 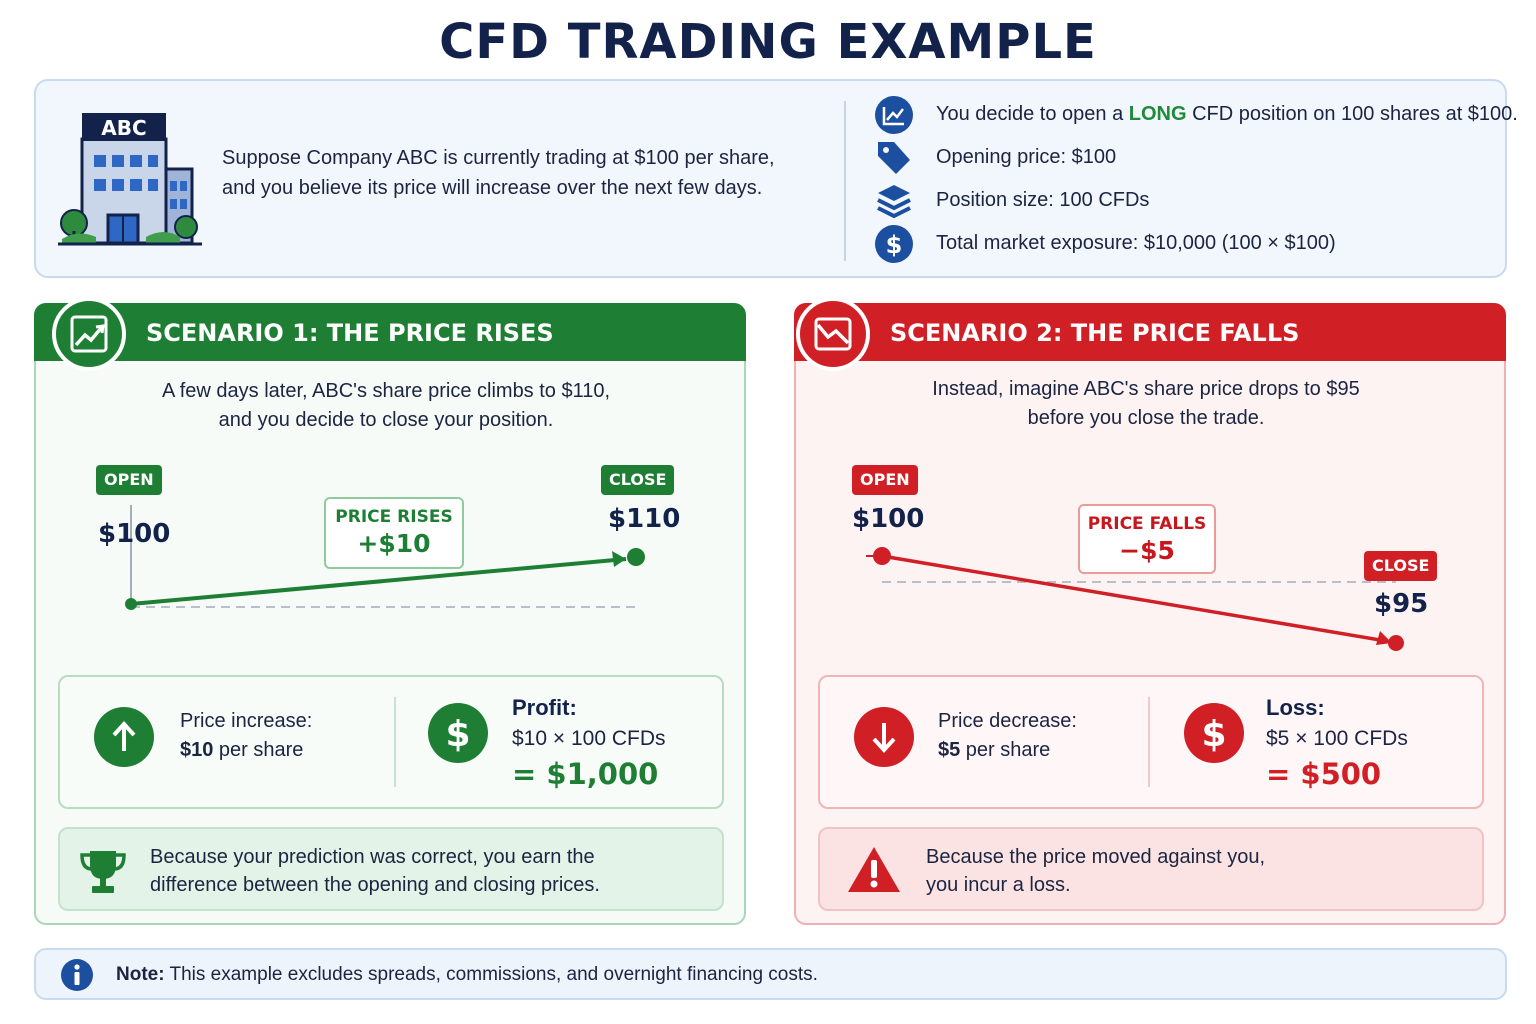 What do you see at coordinates (644, 519) in the screenshot?
I see `close-price: $110` at bounding box center [644, 519].